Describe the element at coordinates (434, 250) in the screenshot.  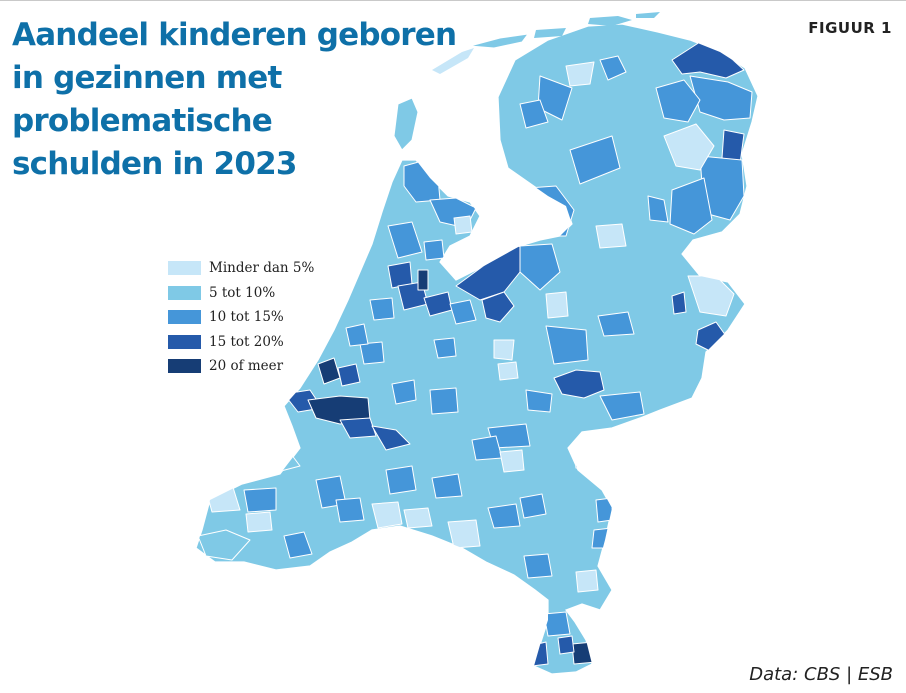
I see `region-purmerend` at that location.